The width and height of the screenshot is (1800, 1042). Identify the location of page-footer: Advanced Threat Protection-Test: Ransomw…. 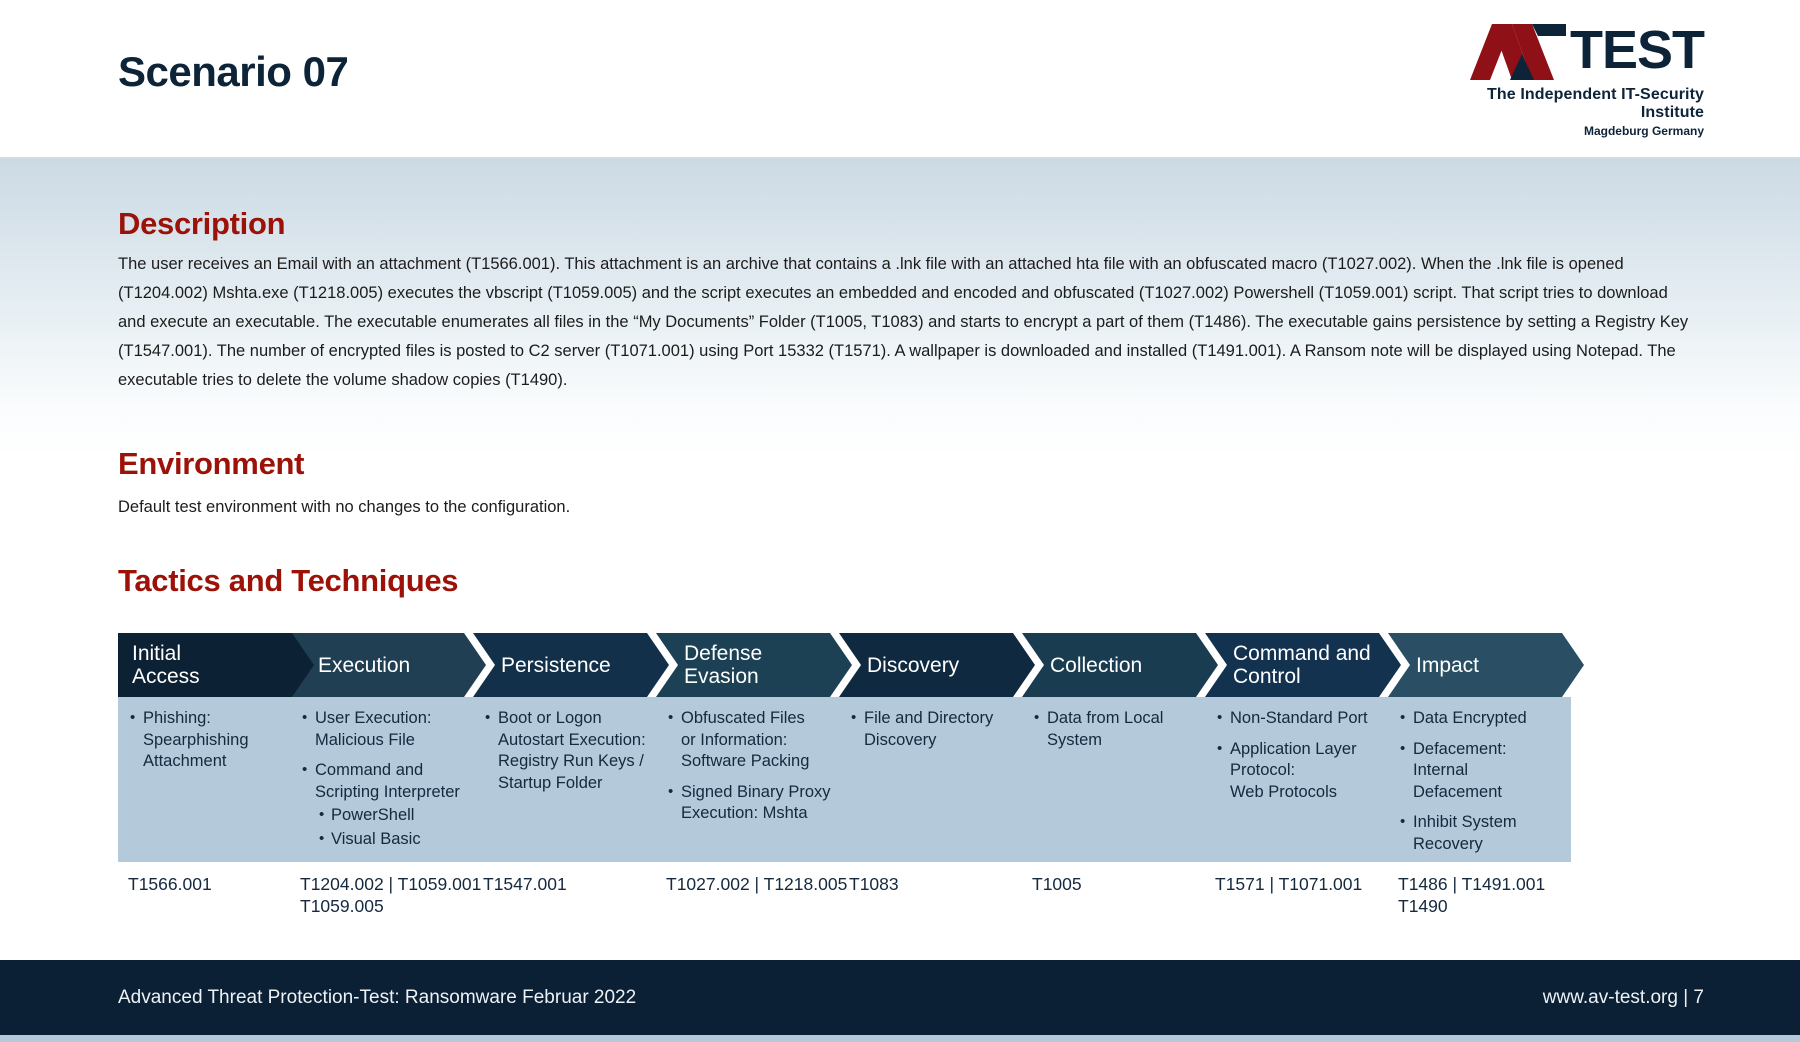
(900, 997).